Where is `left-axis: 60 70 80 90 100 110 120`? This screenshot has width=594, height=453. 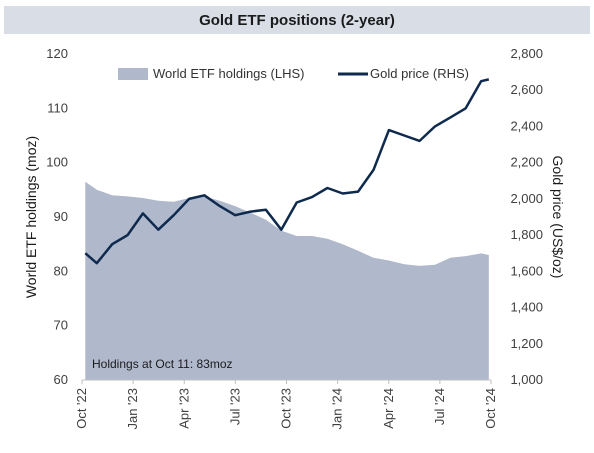
left-axis: 60 70 80 90 100 110 120 is located at coordinates (57, 216).